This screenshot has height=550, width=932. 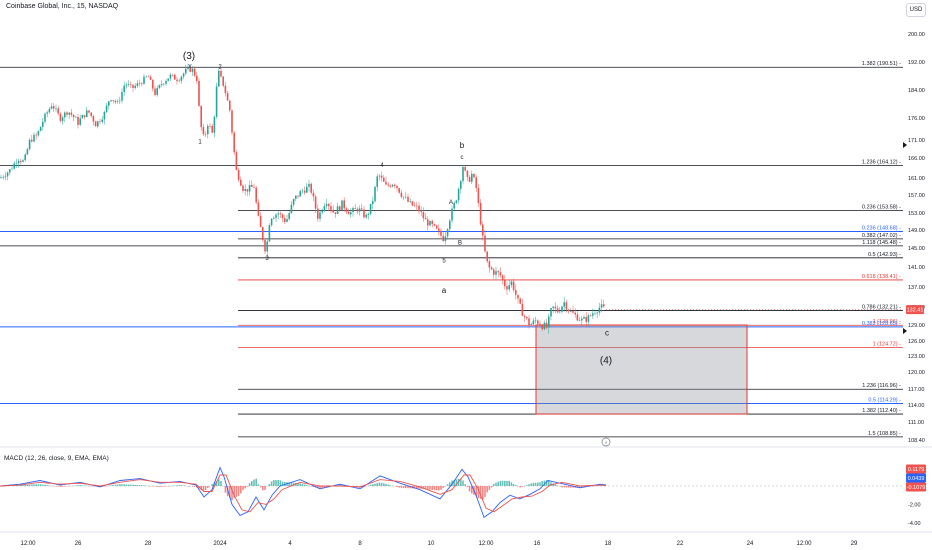 What do you see at coordinates (905, 331) in the screenshot?
I see `axis-marker-icon` at bounding box center [905, 331].